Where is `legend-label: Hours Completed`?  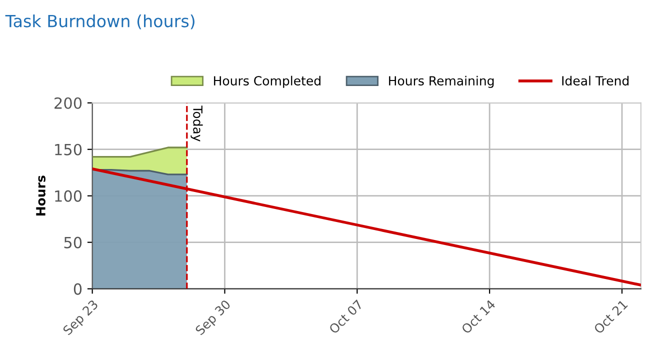
legend-label: Hours Completed is located at coordinates (267, 82).